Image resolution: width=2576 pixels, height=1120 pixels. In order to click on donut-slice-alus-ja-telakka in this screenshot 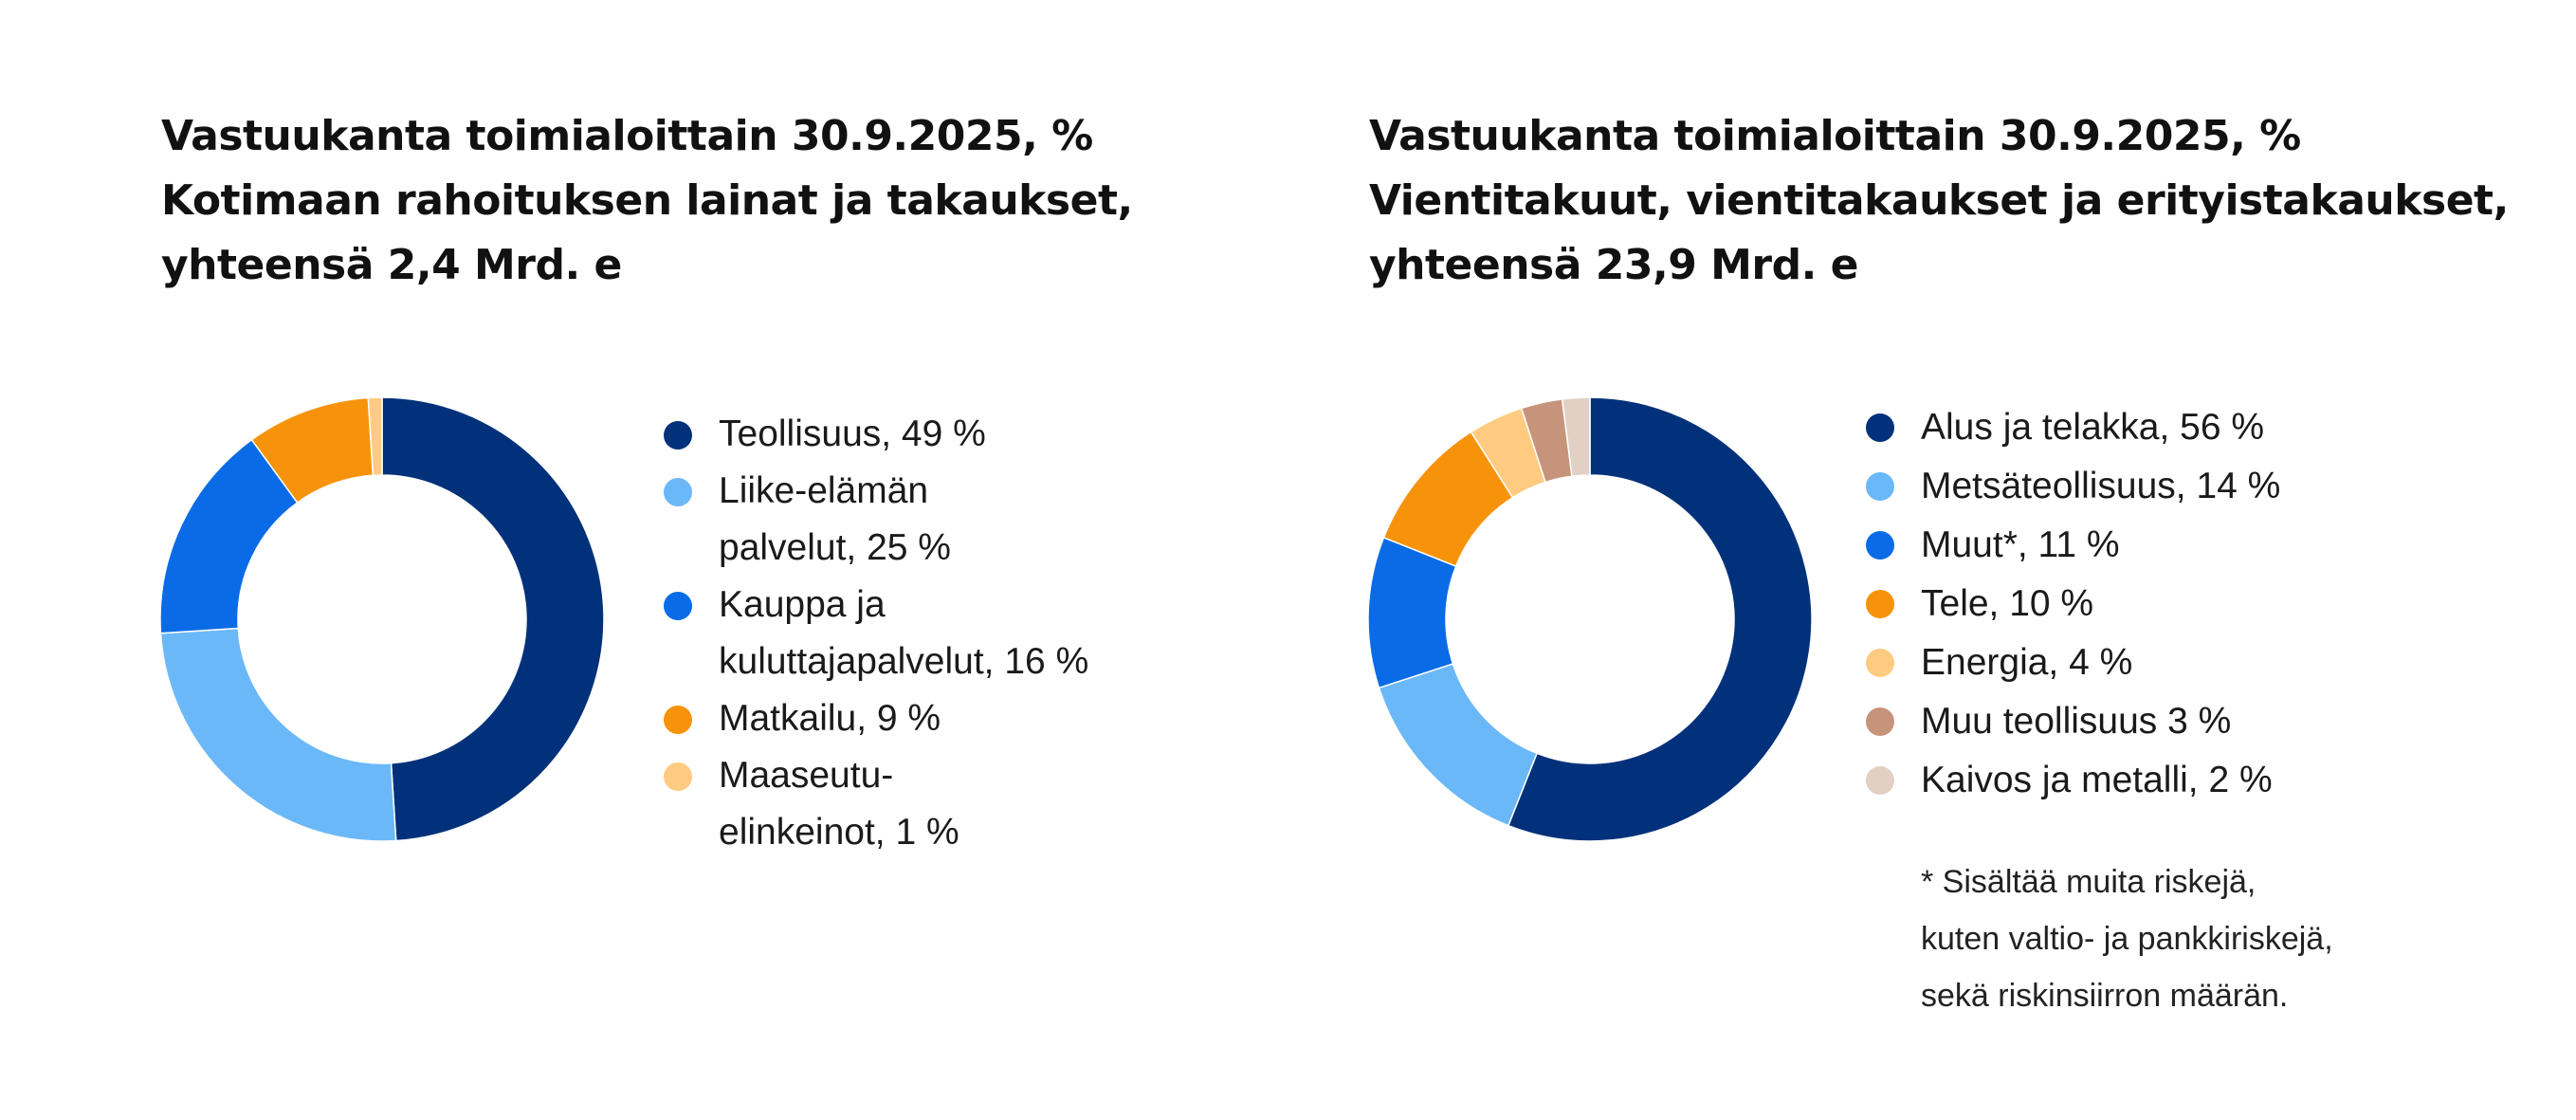, I will do `click(1660, 619)`.